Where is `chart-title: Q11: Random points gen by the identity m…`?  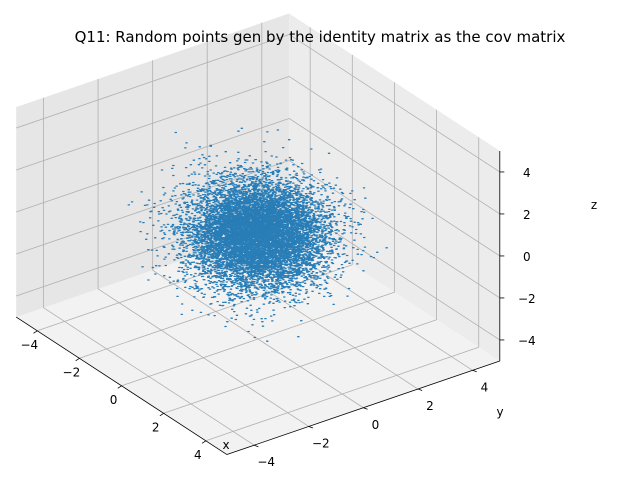
chart-title: Q11: Random points gen by the identity m… is located at coordinates (320, 37).